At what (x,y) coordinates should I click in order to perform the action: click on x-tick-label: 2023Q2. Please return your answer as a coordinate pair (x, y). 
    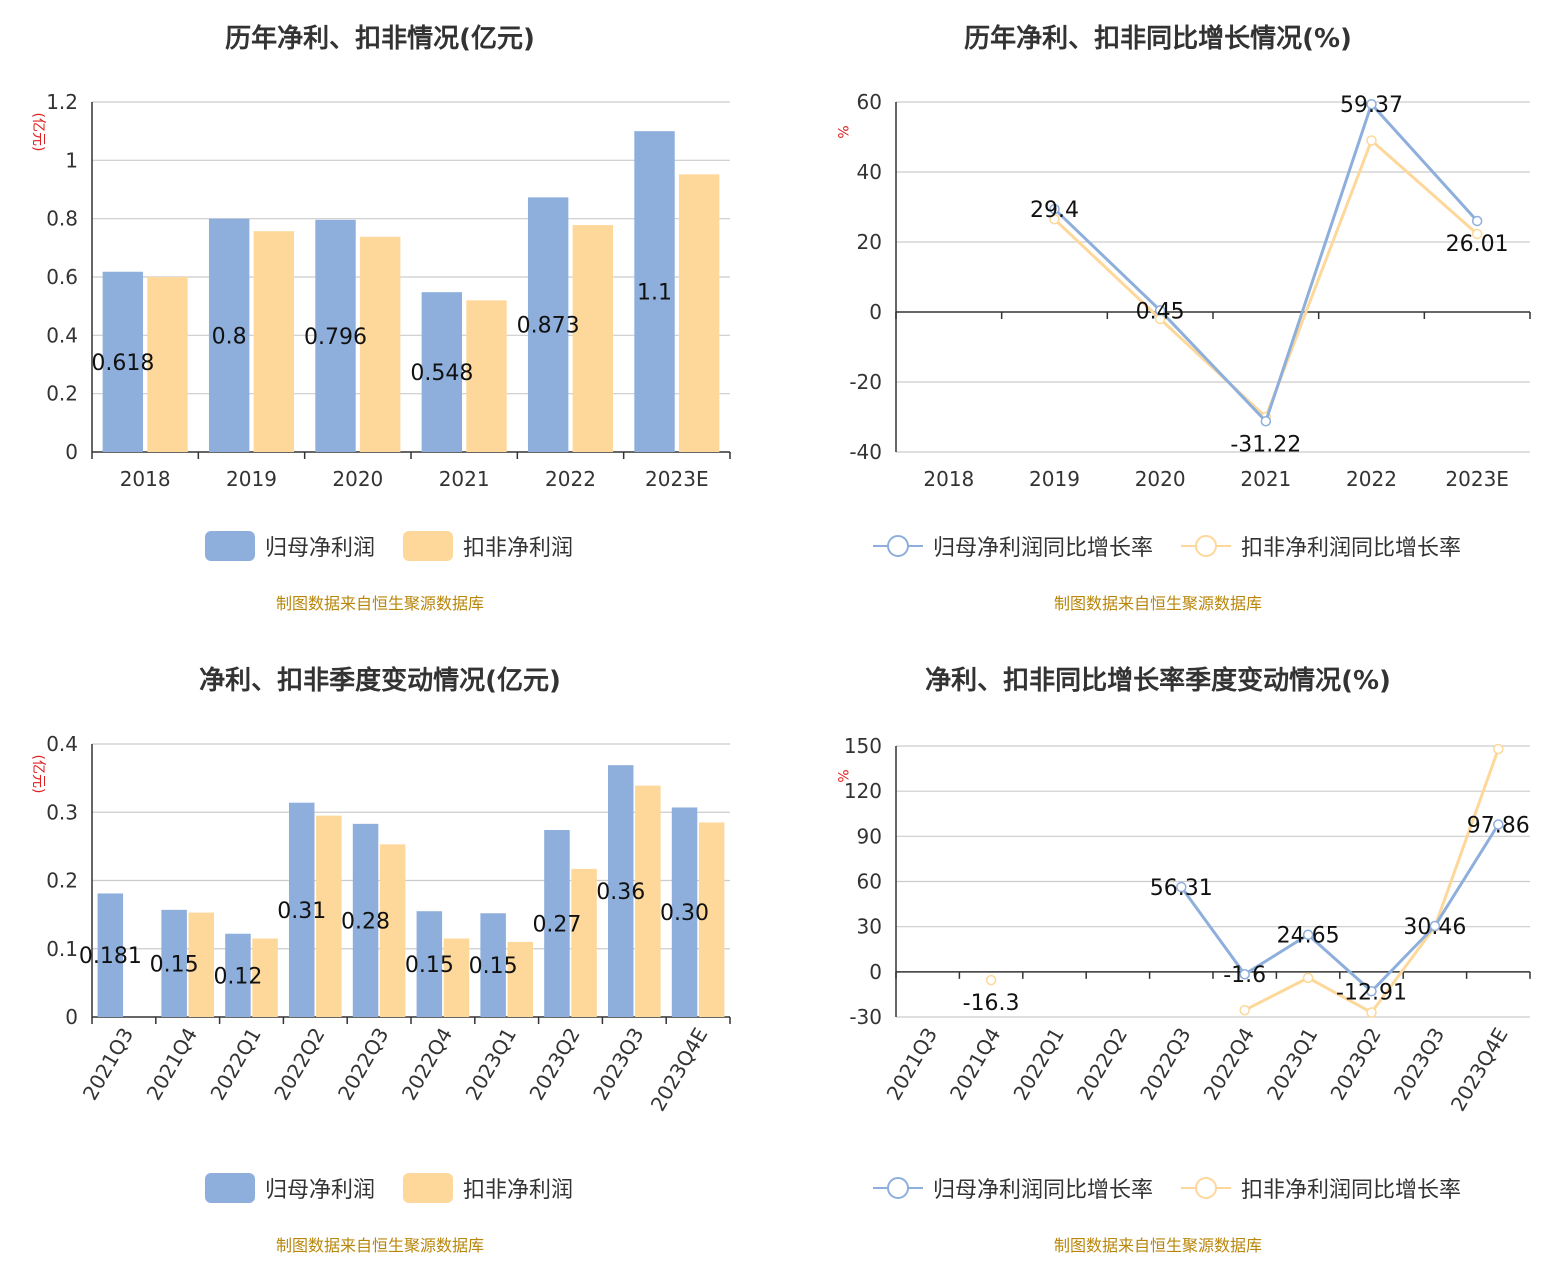
    Looking at the image, I should click on (1355, 1064).